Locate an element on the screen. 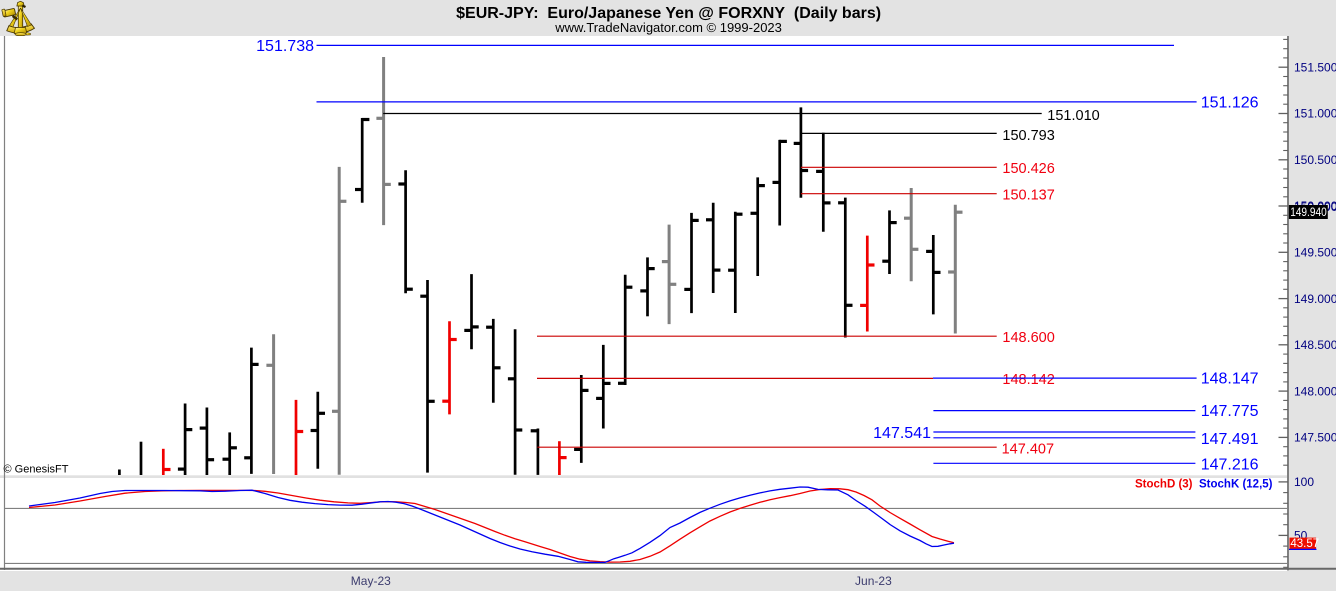 The width and height of the screenshot is (1336, 596). svg-text: 147.500 is located at coordinates (1315, 438).